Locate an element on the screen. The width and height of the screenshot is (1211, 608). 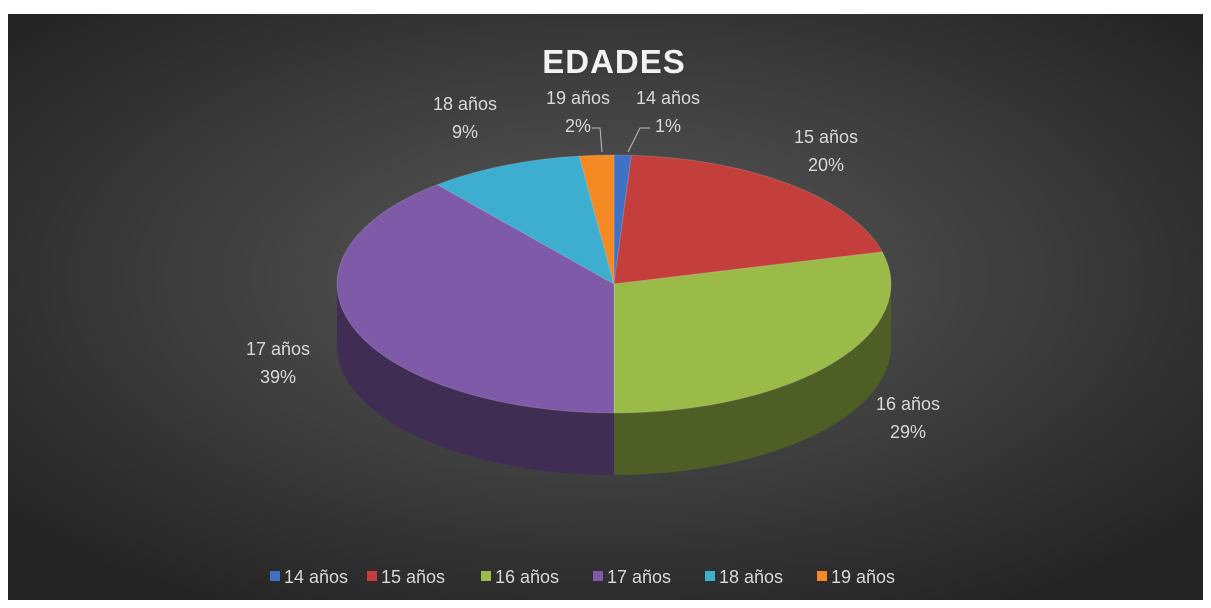
legend-label: 15 años is located at coordinates (413, 577).